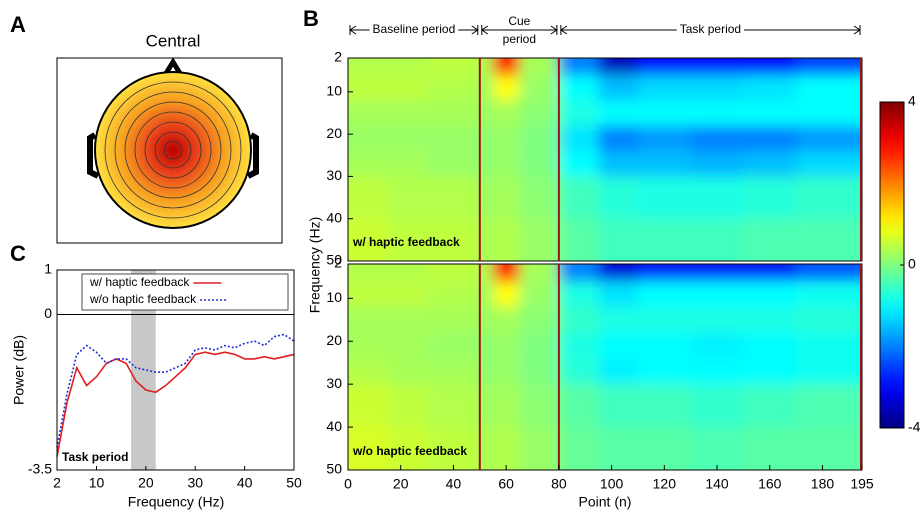 This screenshot has height=518, width=922. I want to click on x-tick-label: 2, so click(57, 483).